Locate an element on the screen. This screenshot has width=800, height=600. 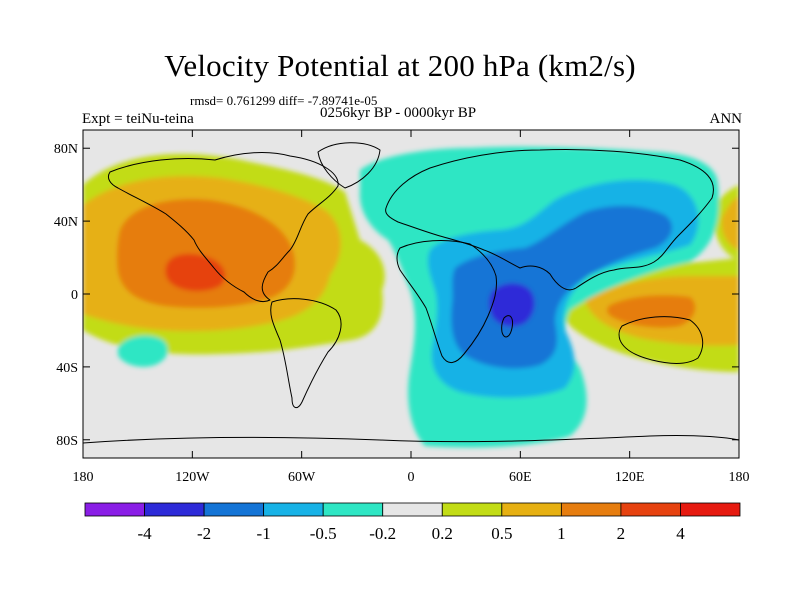
lat-tick-label: 80N is located at coordinates (66, 149).